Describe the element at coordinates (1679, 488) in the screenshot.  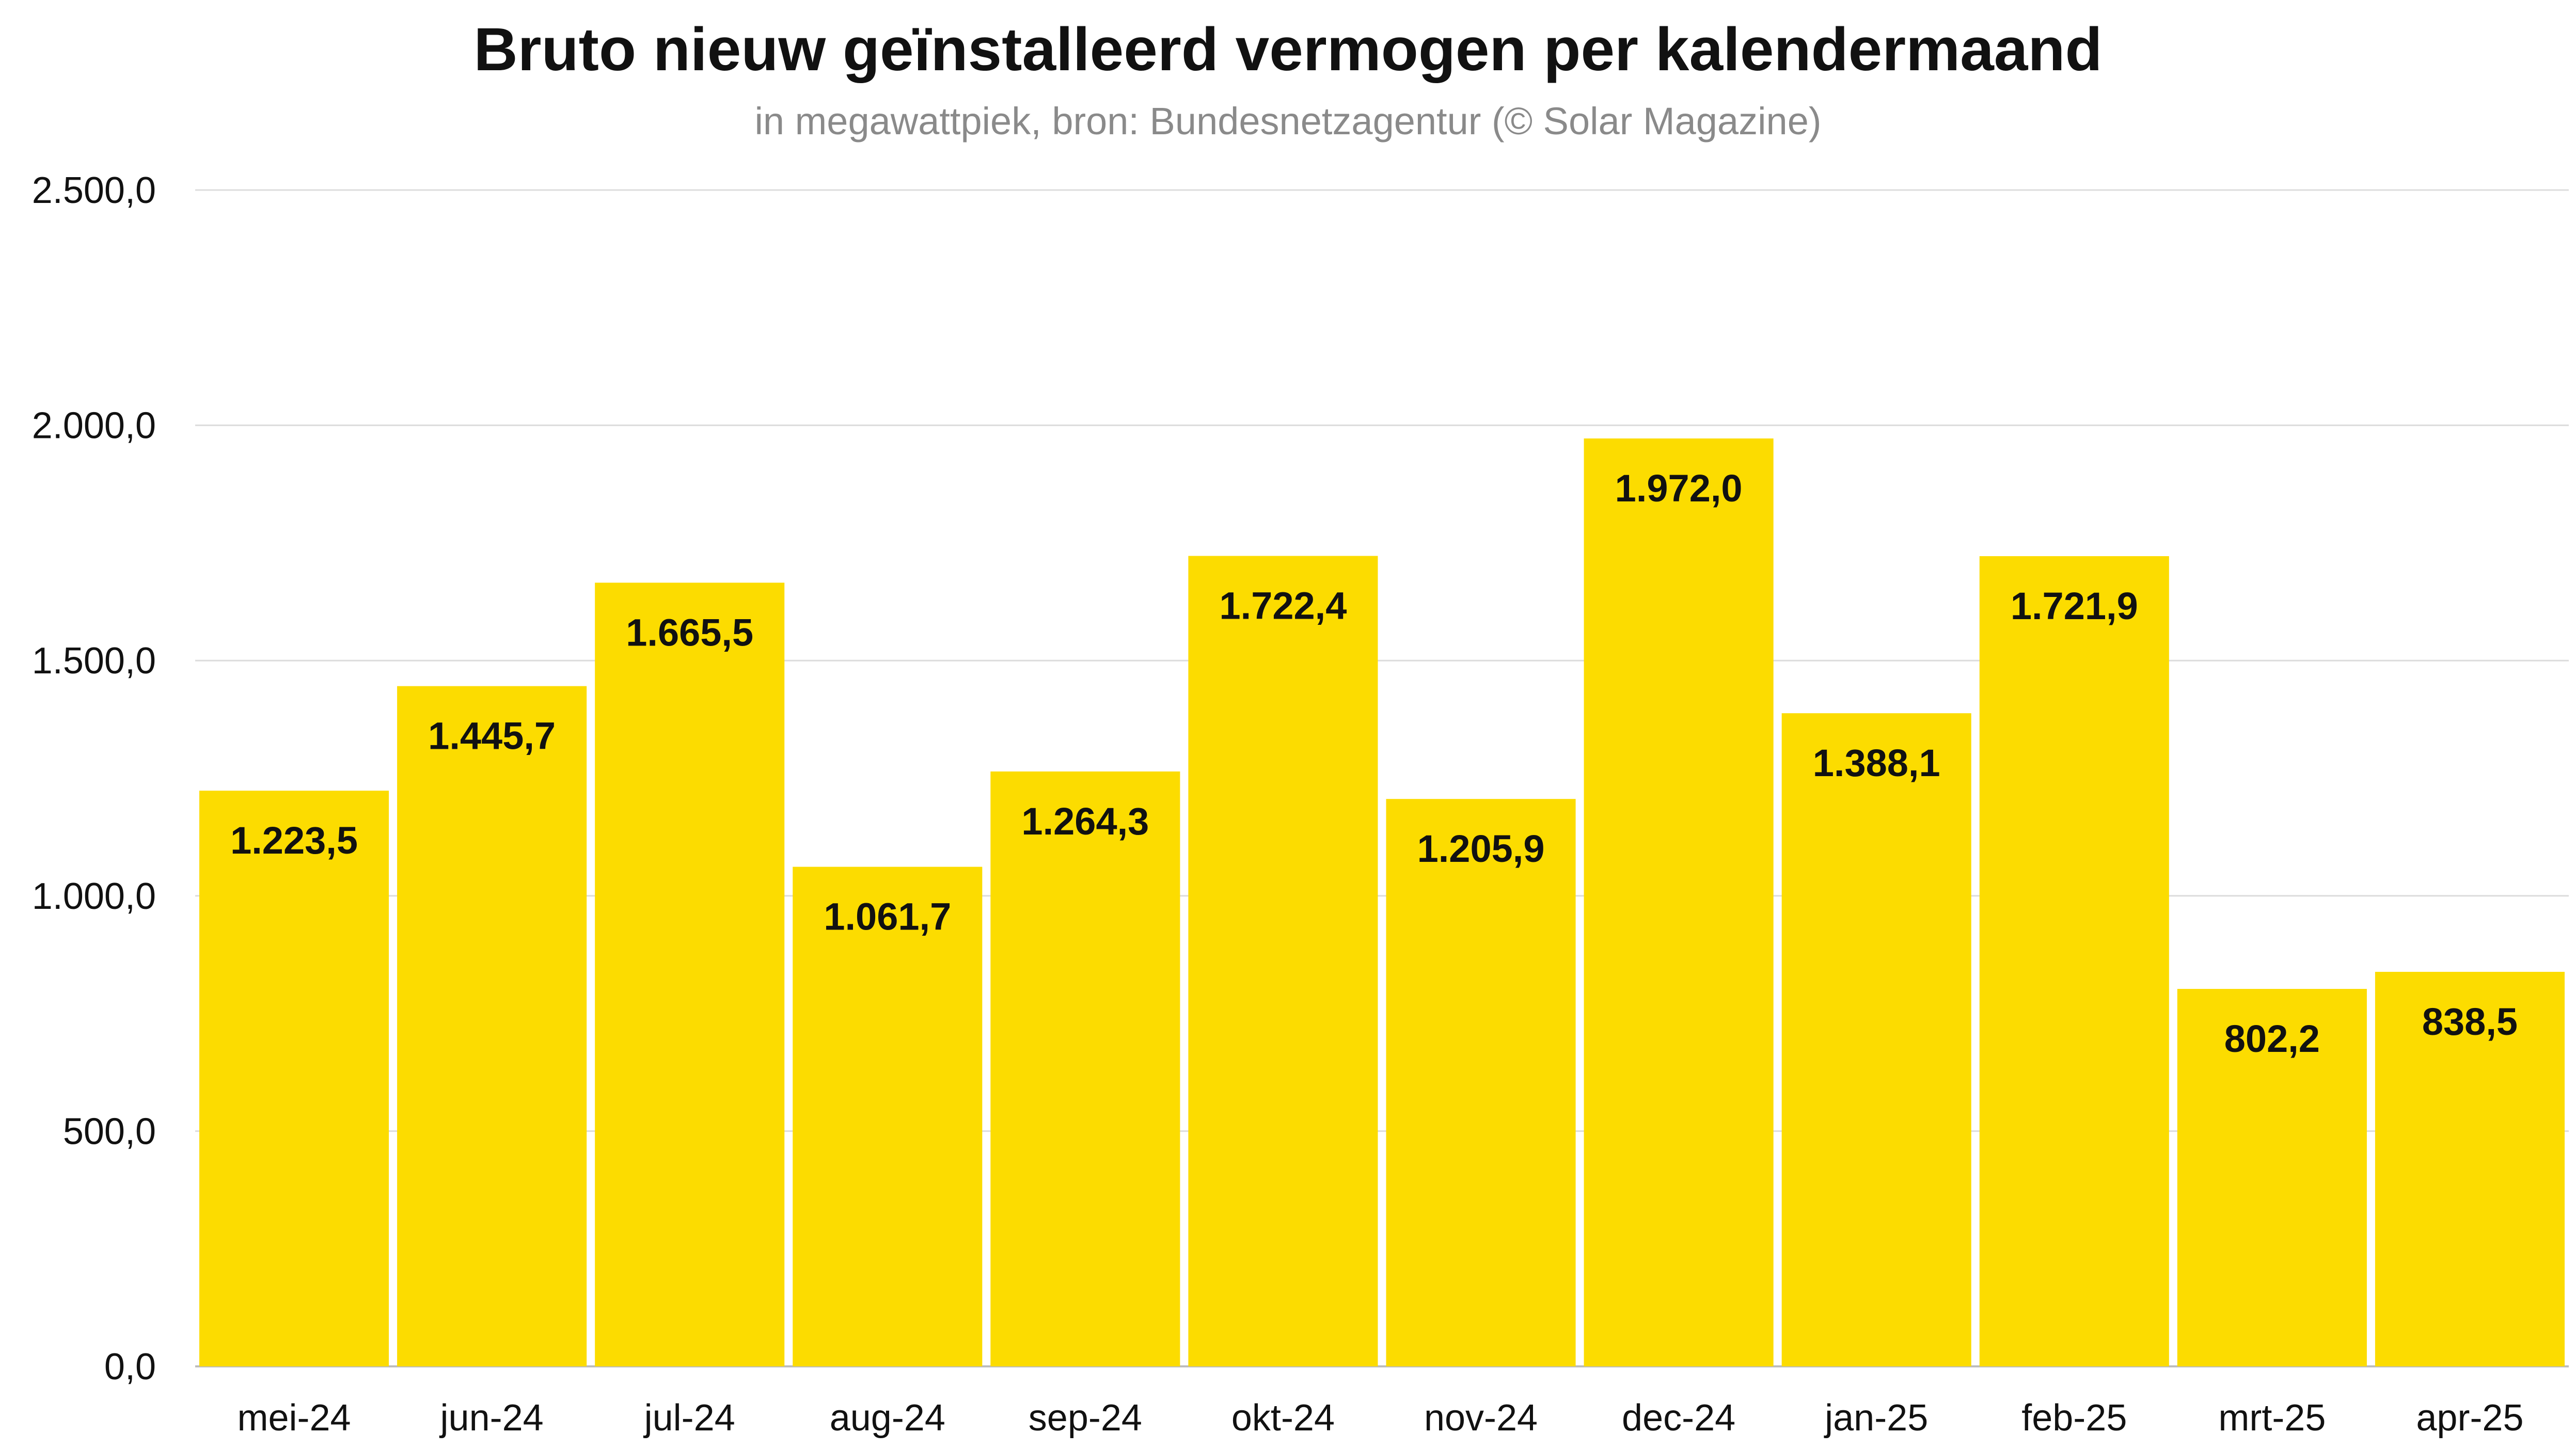
I see `data-label: 1.972,0` at that location.